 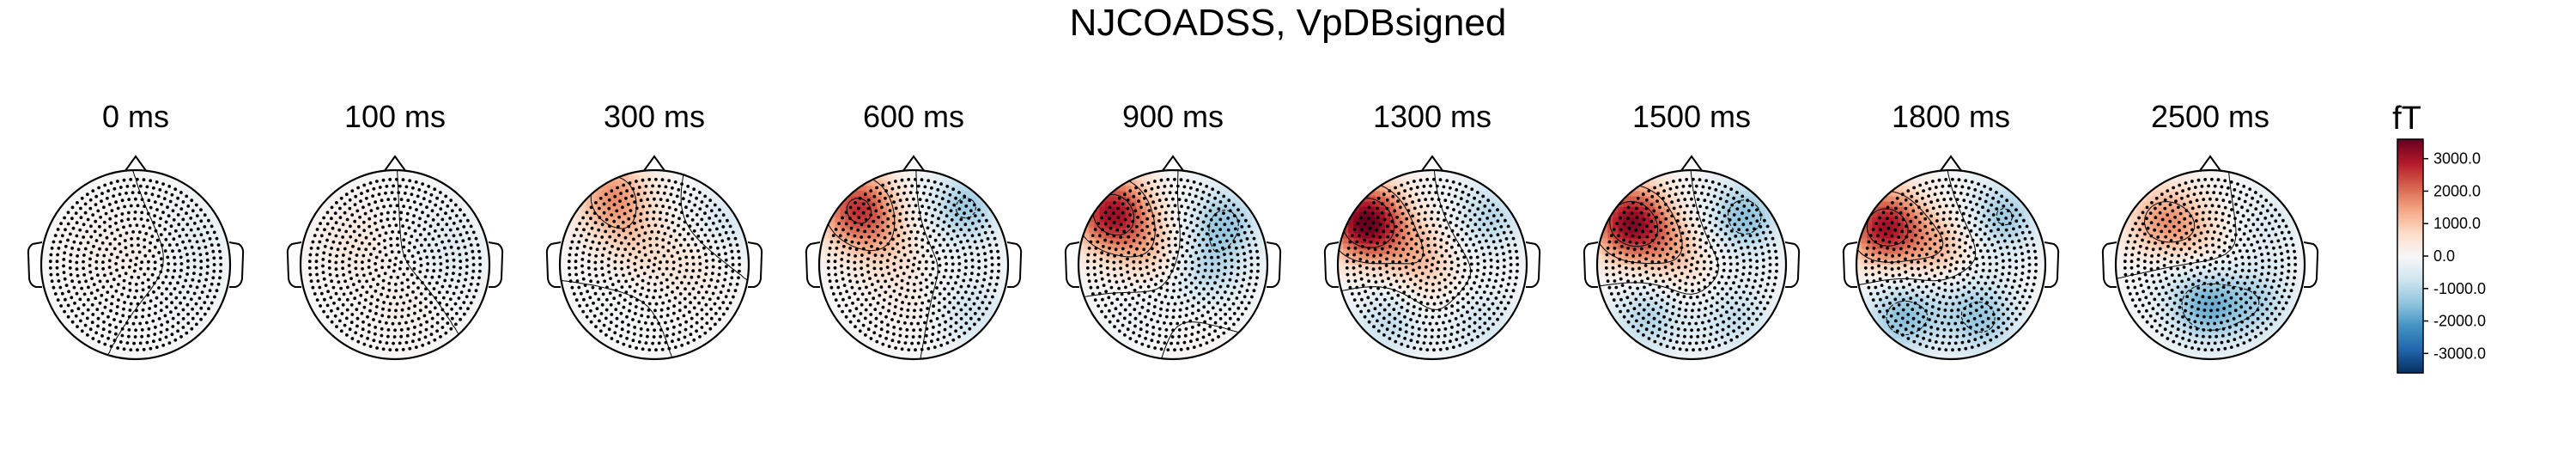 I want to click on colorbar-tick-label: 0.0, so click(x=2444, y=256).